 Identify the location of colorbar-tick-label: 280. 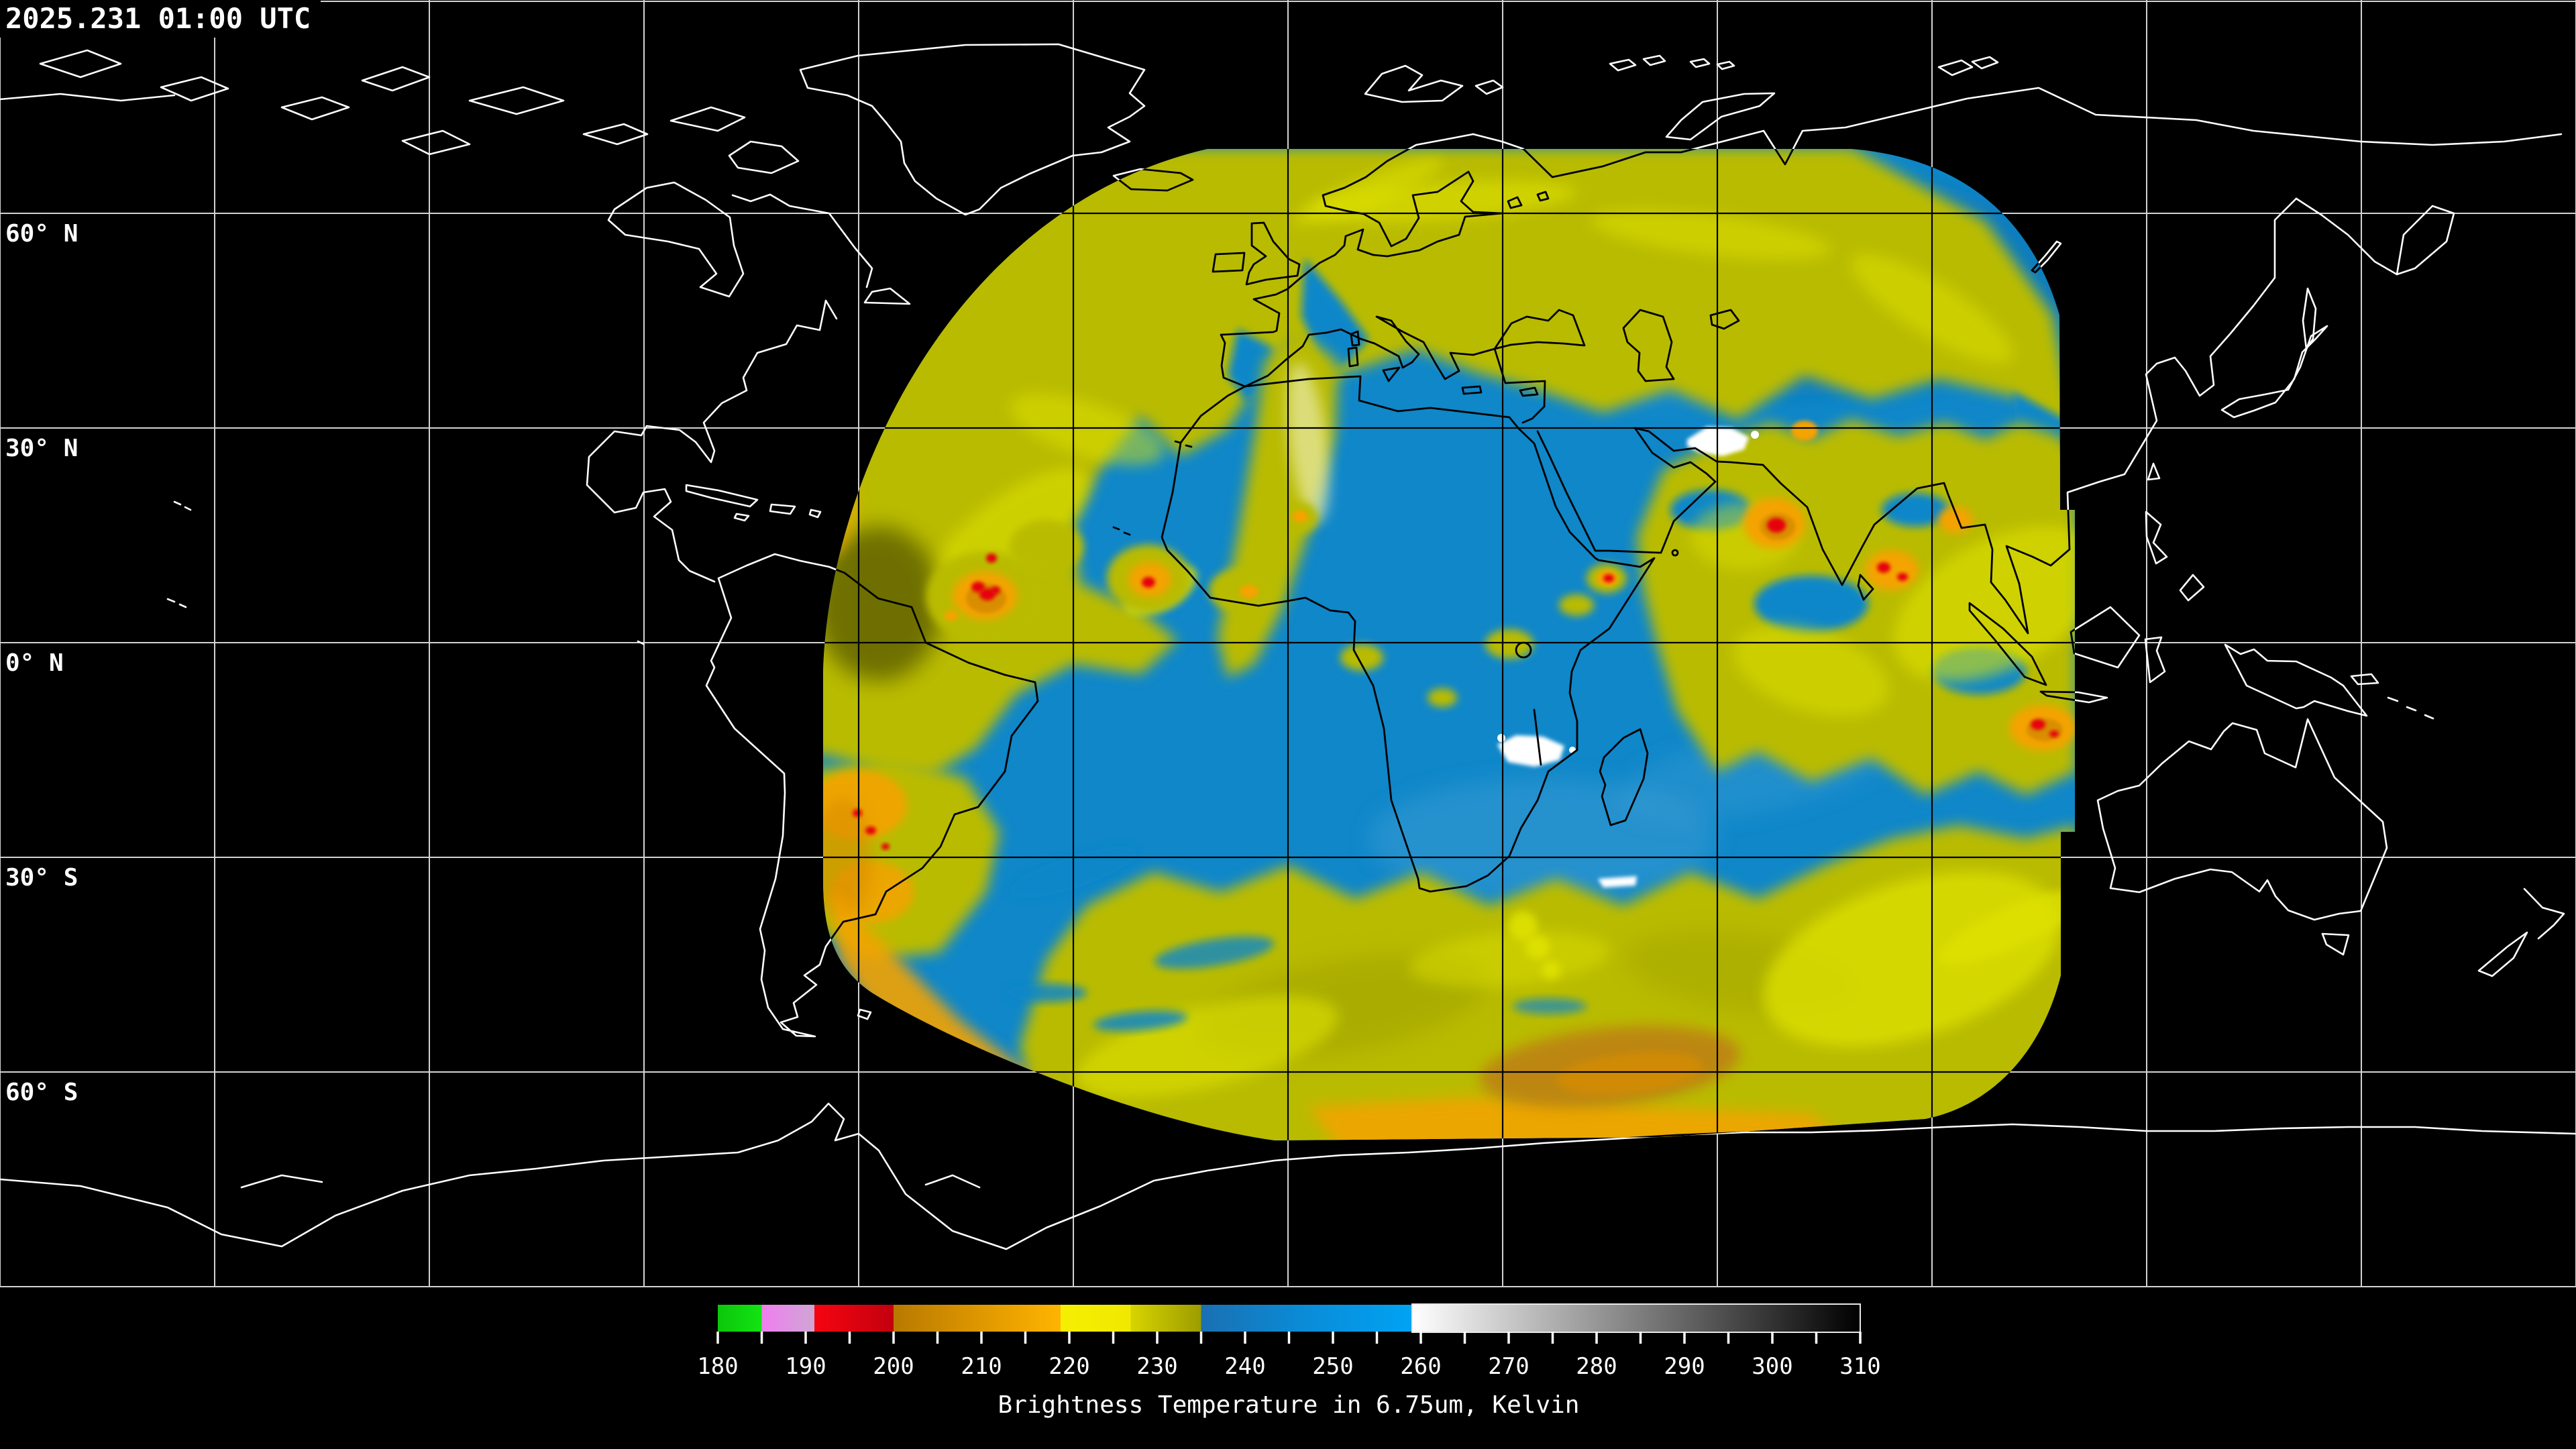
(1596, 1366).